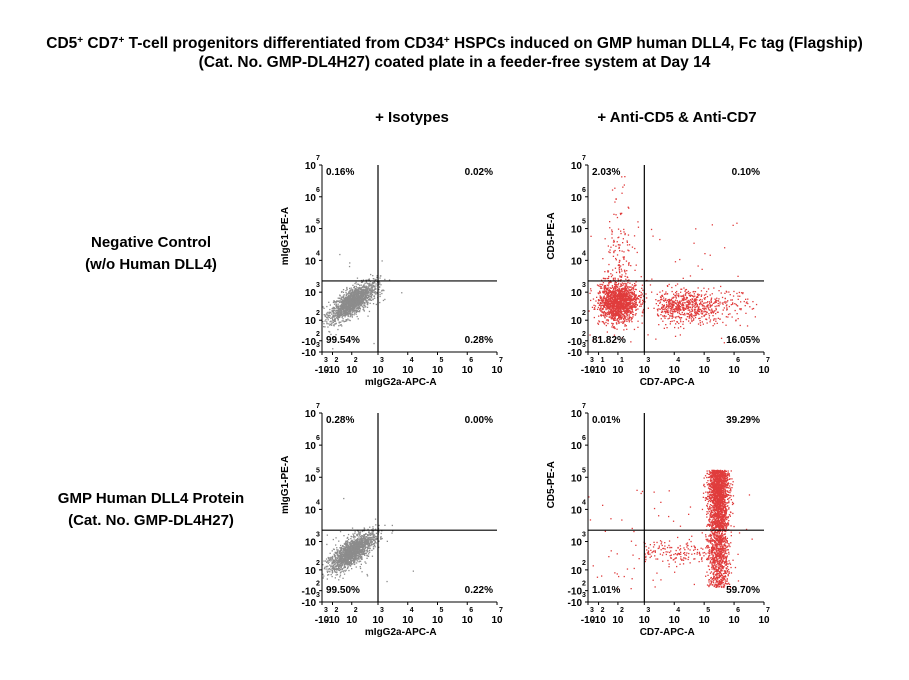  I want to click on y-tick-exponent: 7, so click(318, 158).